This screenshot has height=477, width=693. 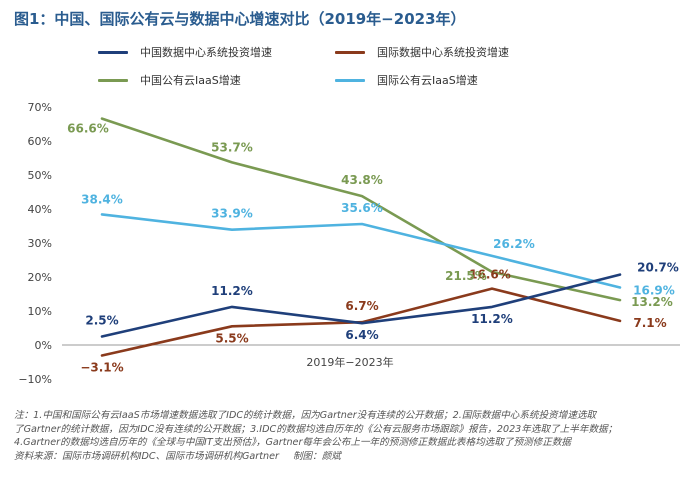 I want to click on legend-item-cn-dc: 中国数据中心系统投资增速, so click(x=185, y=52).